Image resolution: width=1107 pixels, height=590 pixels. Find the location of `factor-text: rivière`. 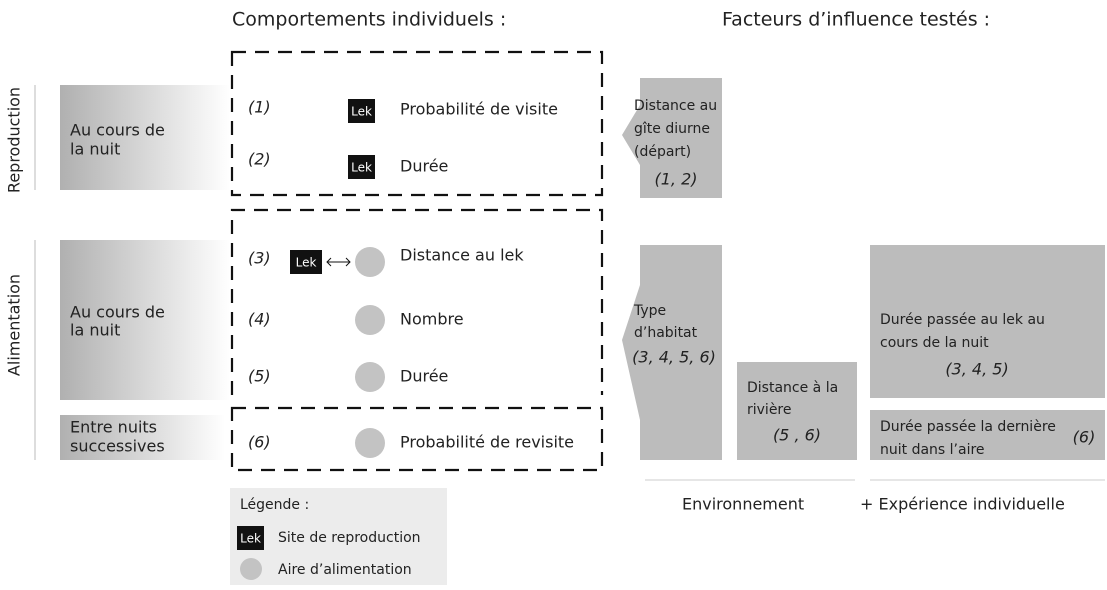

factor-text: rivière is located at coordinates (769, 410).